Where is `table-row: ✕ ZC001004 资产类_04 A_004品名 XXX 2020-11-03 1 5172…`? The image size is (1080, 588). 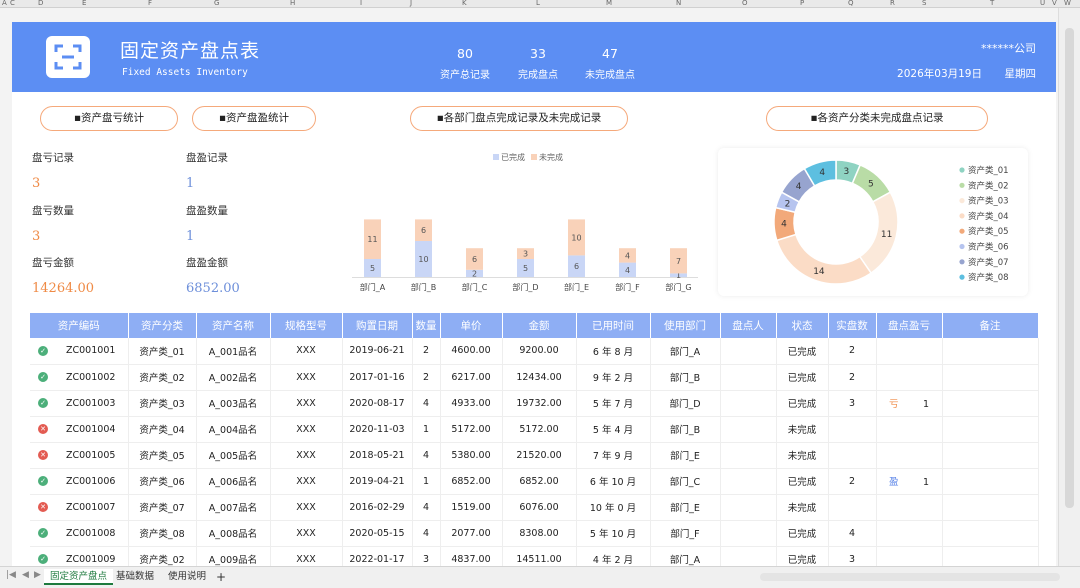 table-row: ✕ ZC001004 资产类_04 A_004品名 XXX 2020-11-03 1 5172… is located at coordinates (534, 429).